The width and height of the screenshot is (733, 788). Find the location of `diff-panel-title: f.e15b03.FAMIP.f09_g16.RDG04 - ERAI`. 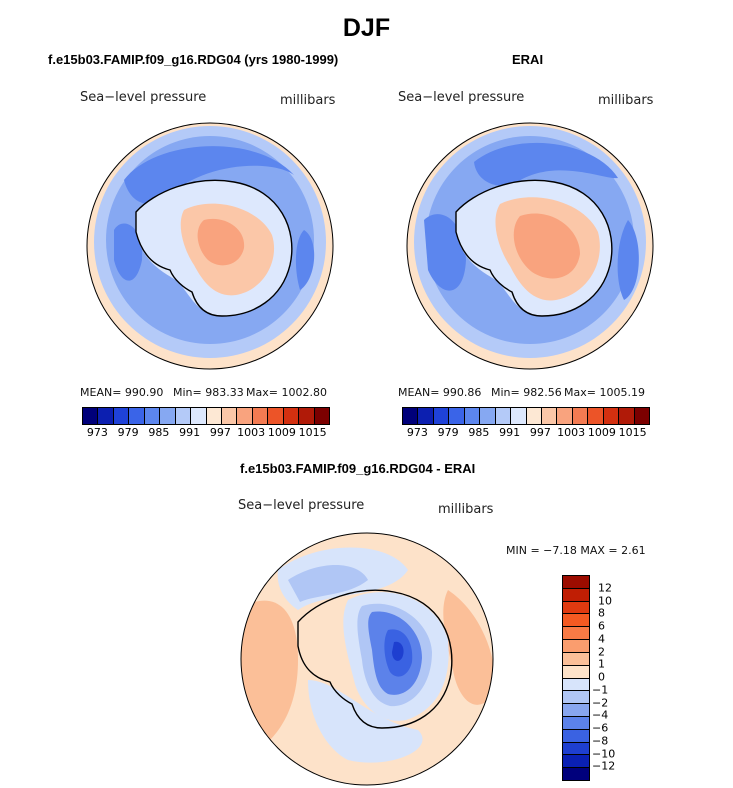

diff-panel-title: f.e15b03.FAMIP.f09_g16.RDG04 - ERAI is located at coordinates (358, 468).